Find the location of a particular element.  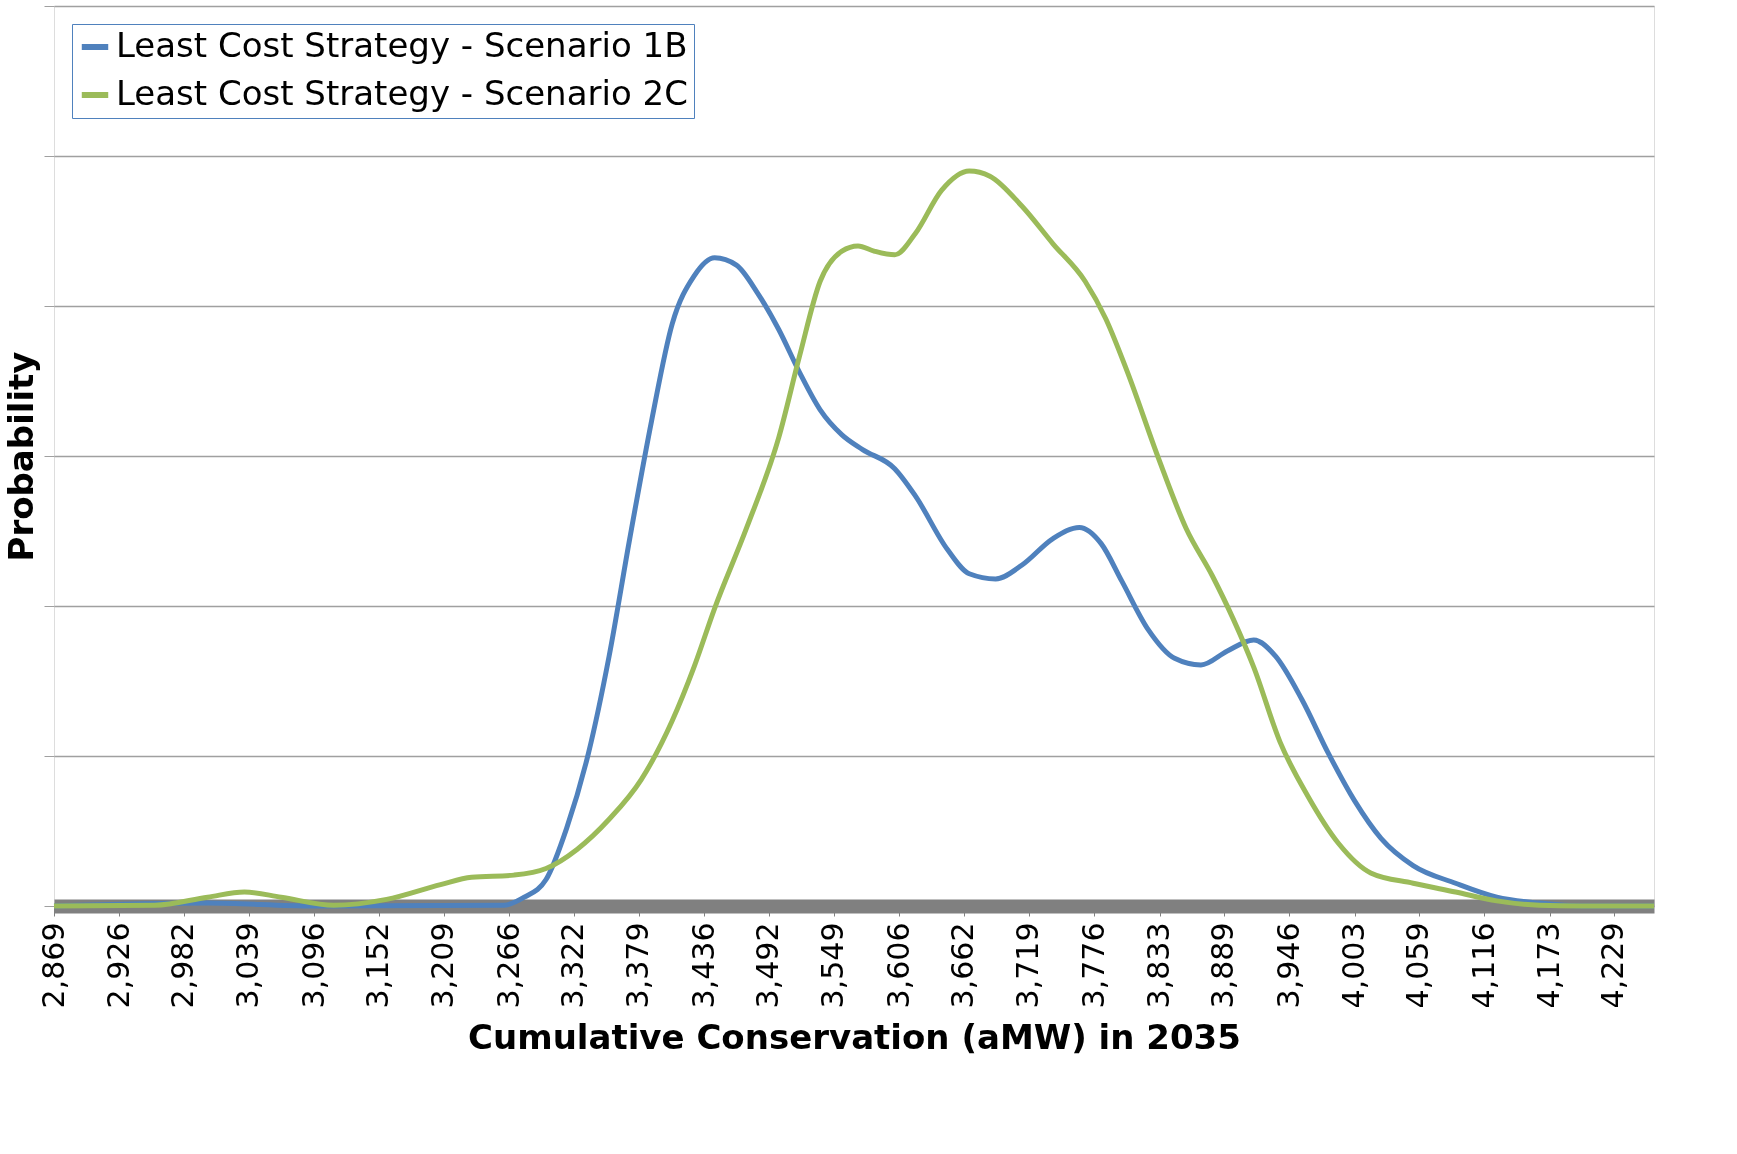

x-tick-label: 4,173 is located at coordinates (1549, 965).